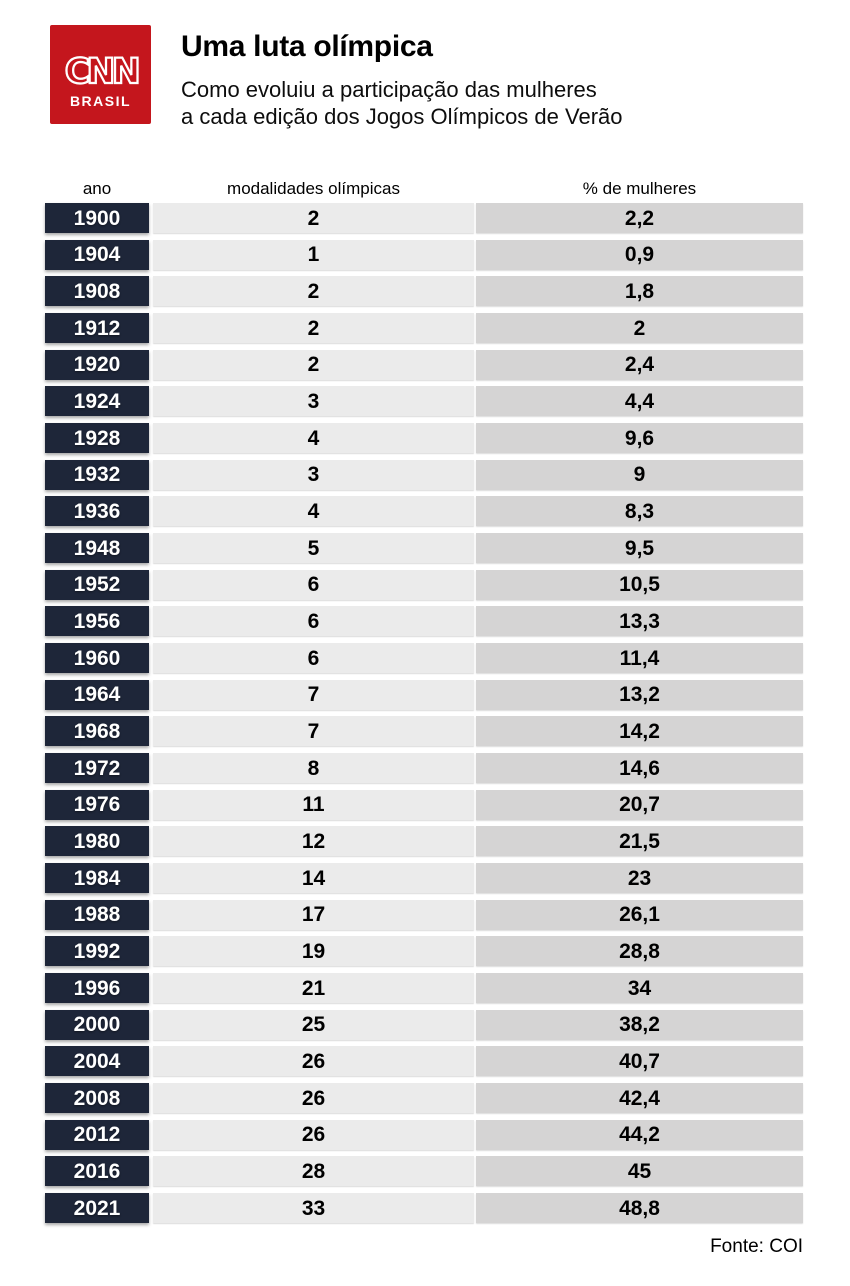 Image resolution: width=850 pixels, height=1286 pixels. I want to click on source-note: Fonte: COI, so click(756, 1246).